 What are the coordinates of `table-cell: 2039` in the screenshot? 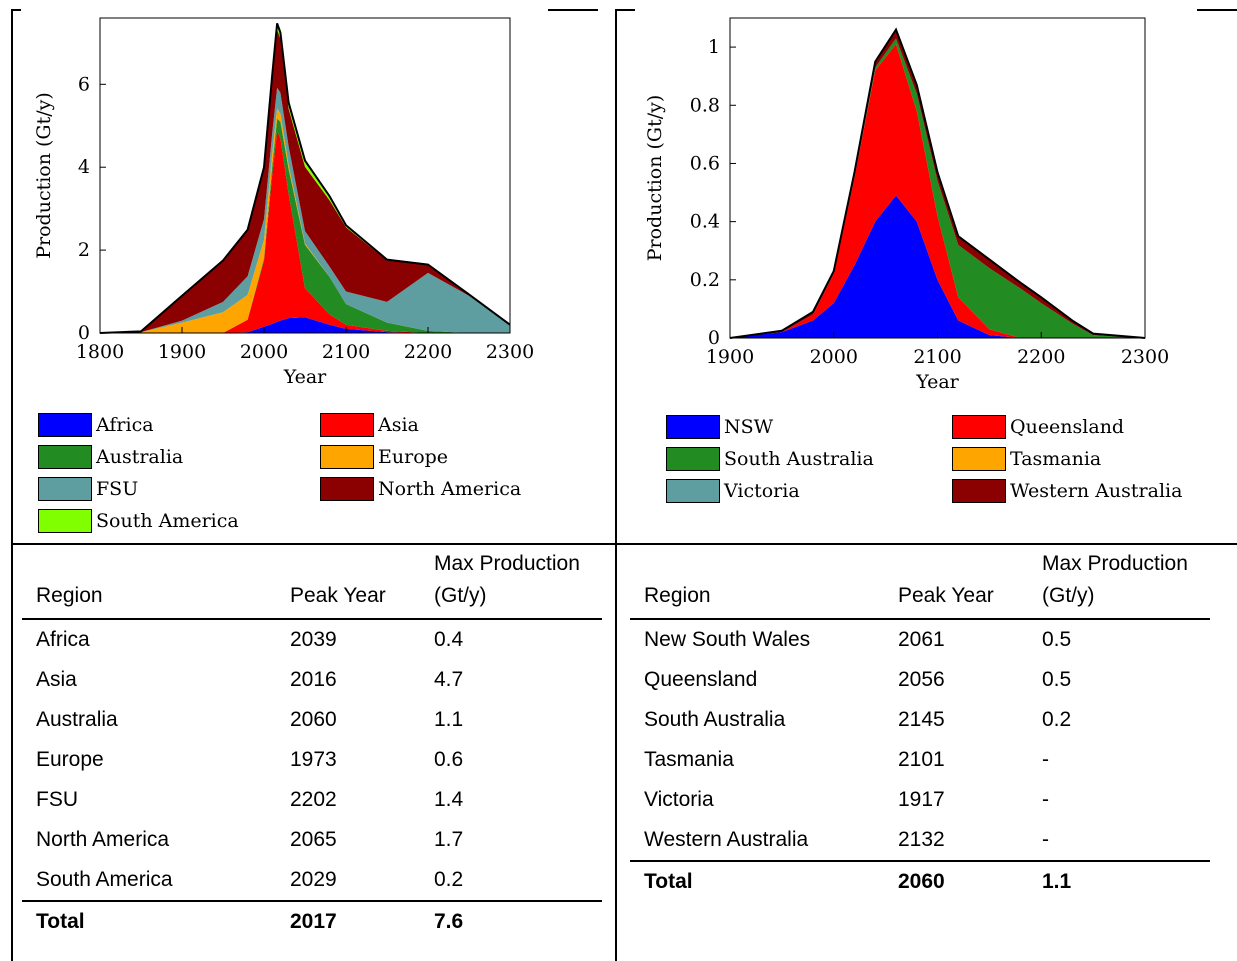 It's located at (313, 639).